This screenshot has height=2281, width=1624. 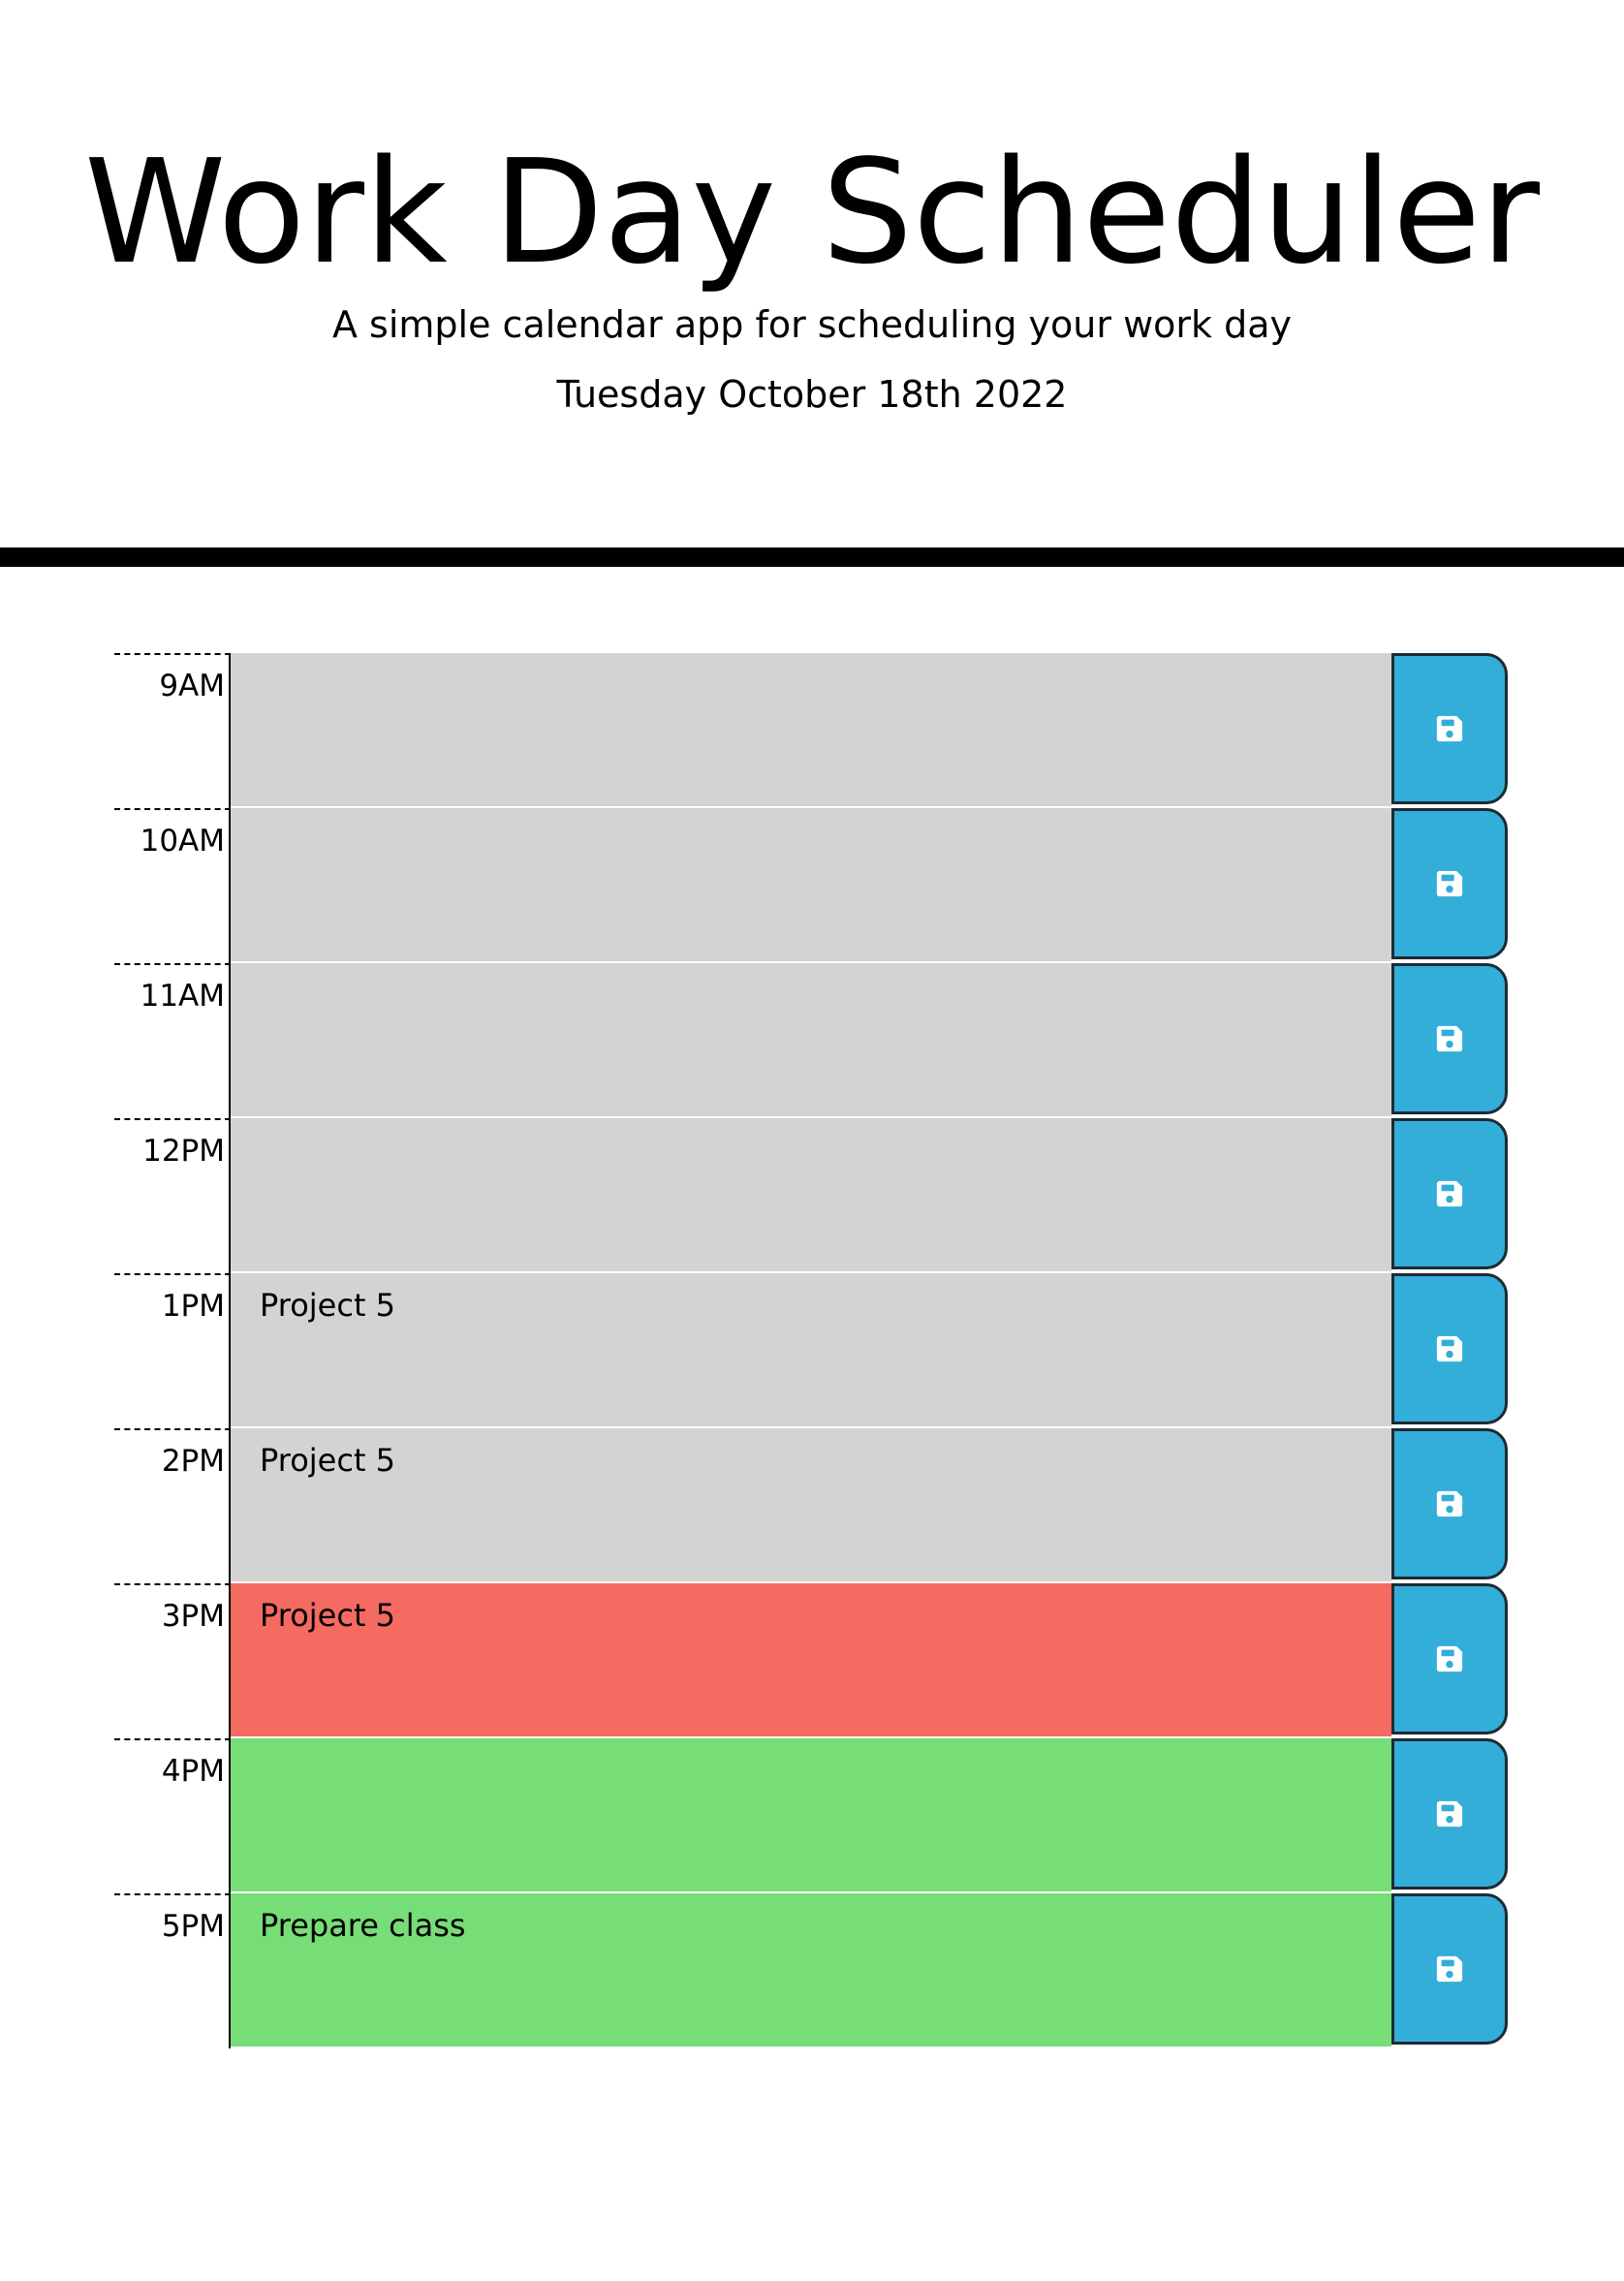 What do you see at coordinates (172, 1196) in the screenshot?
I see `hour-label: 12PM` at bounding box center [172, 1196].